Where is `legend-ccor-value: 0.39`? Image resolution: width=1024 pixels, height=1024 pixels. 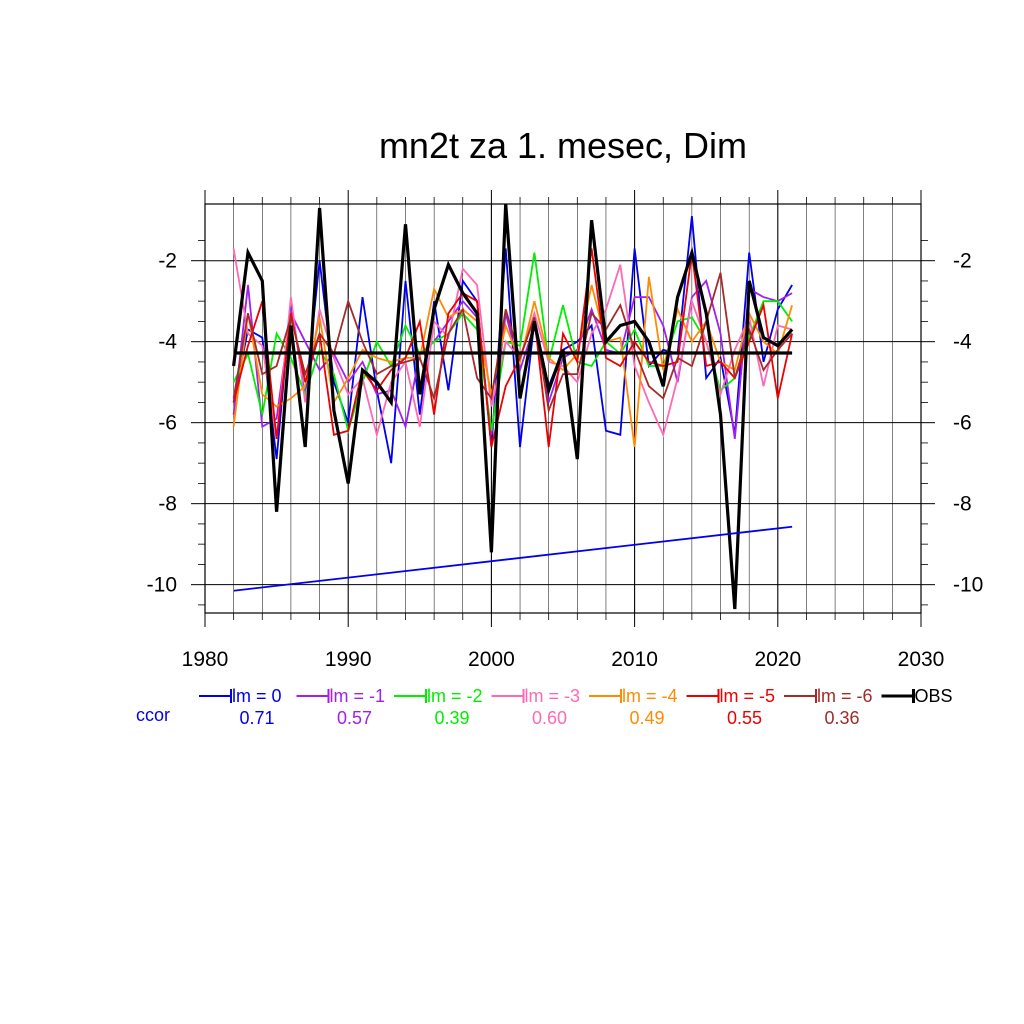
legend-ccor-value: 0.39 is located at coordinates (451, 718).